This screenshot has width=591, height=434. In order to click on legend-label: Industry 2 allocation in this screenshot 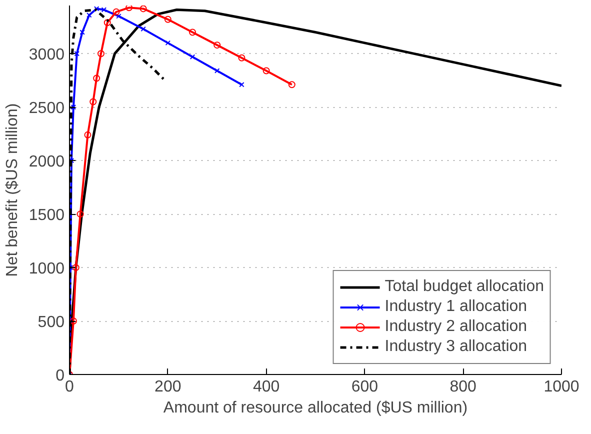, I will do `click(456, 327)`.